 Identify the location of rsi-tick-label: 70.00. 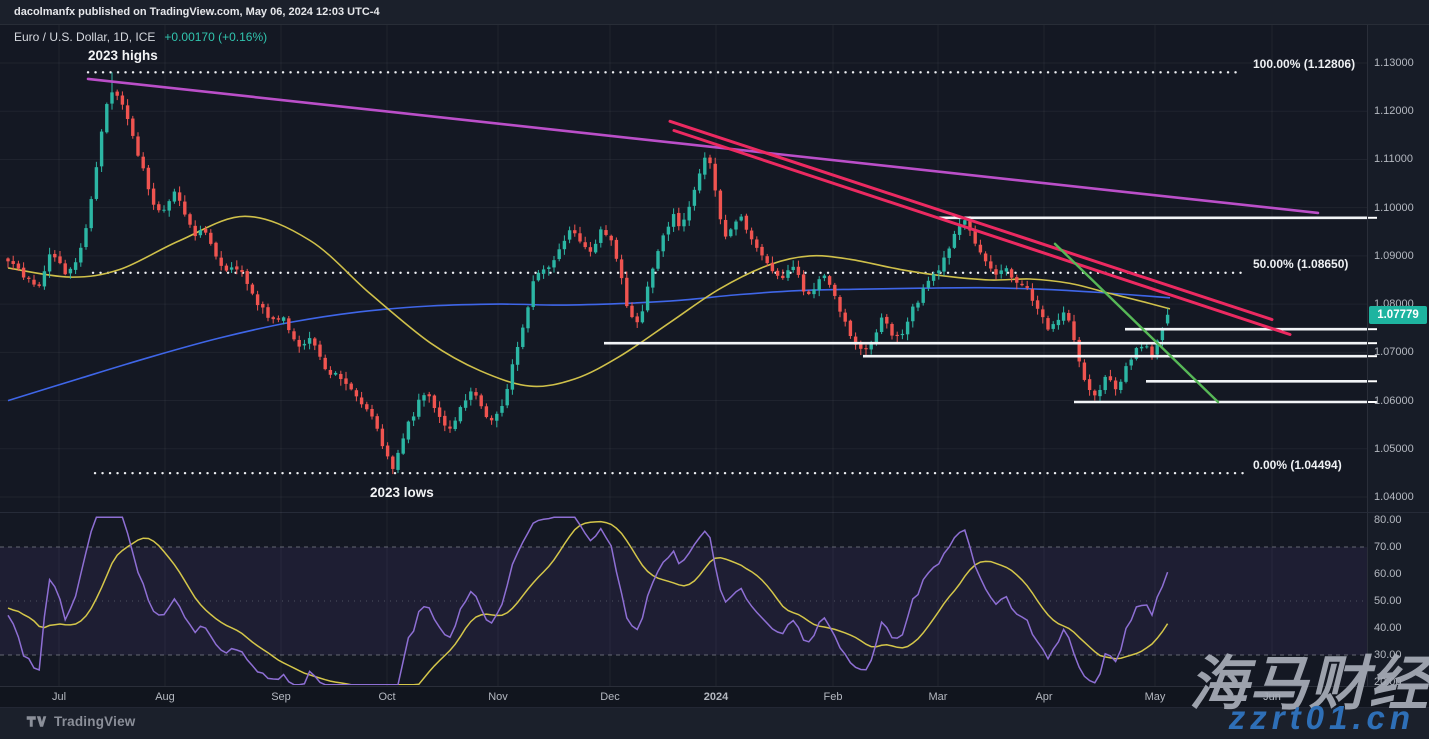
(1388, 547).